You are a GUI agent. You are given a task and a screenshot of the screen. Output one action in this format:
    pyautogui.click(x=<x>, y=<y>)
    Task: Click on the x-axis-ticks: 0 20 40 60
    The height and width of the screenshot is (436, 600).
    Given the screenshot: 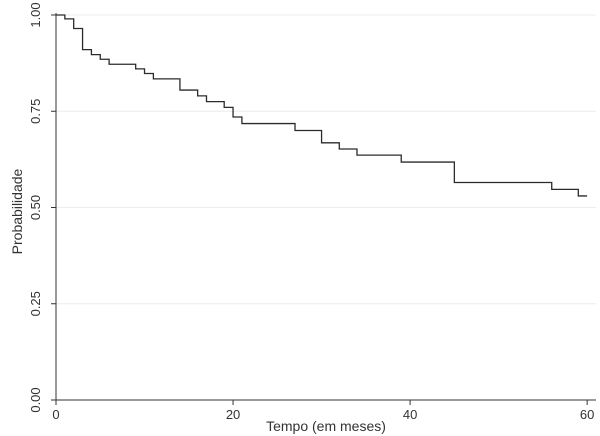 What is the action you would take?
    pyautogui.click(x=323, y=411)
    